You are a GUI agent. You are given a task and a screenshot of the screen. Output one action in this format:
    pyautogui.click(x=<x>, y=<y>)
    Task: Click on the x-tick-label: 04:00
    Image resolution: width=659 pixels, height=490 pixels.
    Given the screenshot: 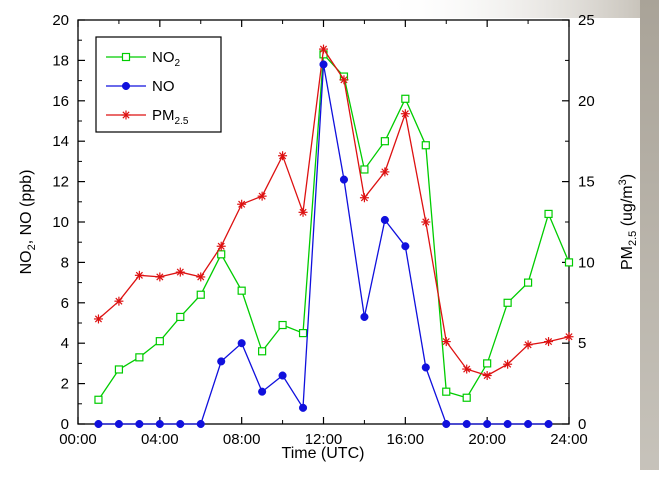 What is the action you would take?
    pyautogui.click(x=160, y=439)
    